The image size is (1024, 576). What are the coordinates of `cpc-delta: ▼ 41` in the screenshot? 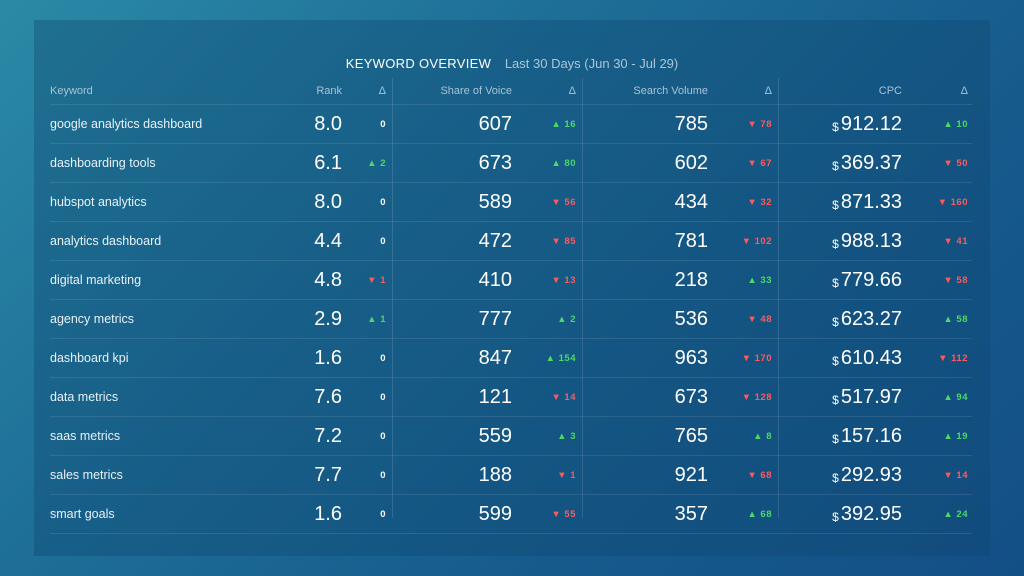 It's located at (955, 241).